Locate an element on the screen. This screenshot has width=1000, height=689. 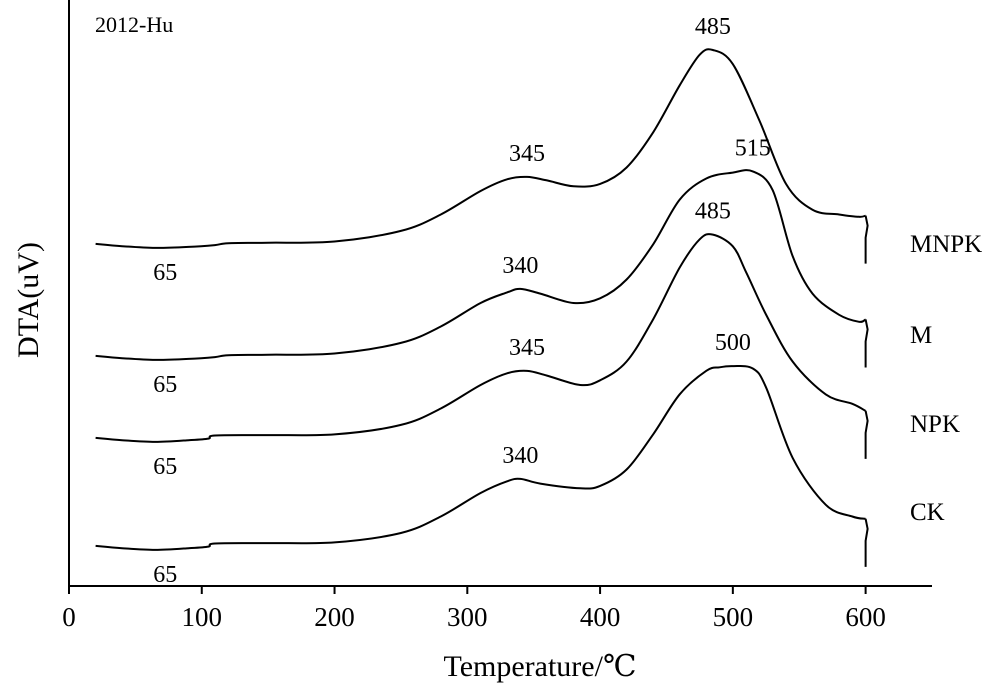
x-ticks: 0 100 200 300 400 500 600 is located at coordinates (474, 609).